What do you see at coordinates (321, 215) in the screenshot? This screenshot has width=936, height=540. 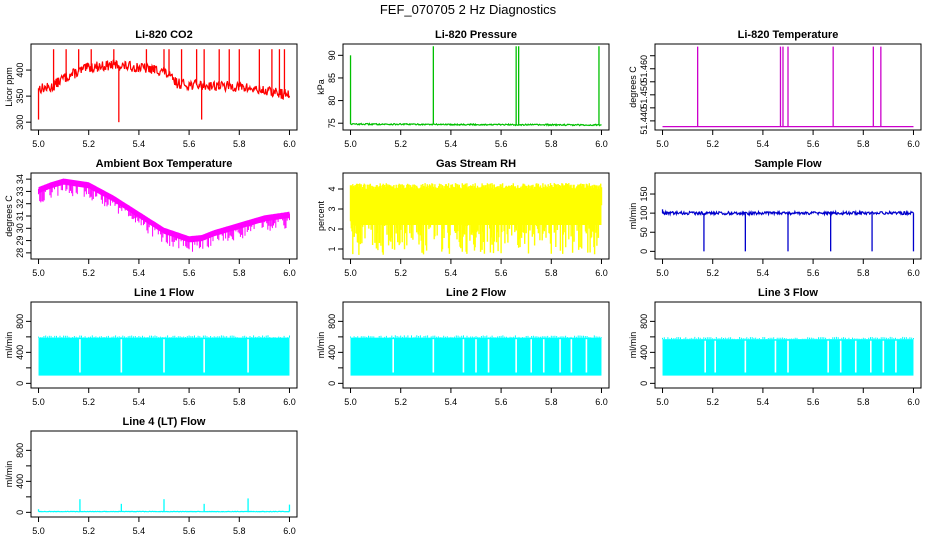 I see `y-axis-label: percent` at bounding box center [321, 215].